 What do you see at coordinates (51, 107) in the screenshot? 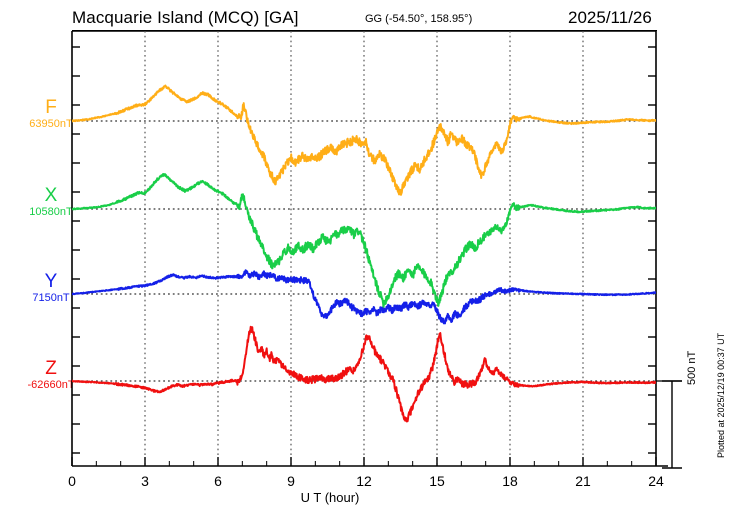
I see `trace-symbol-f: F` at bounding box center [51, 107].